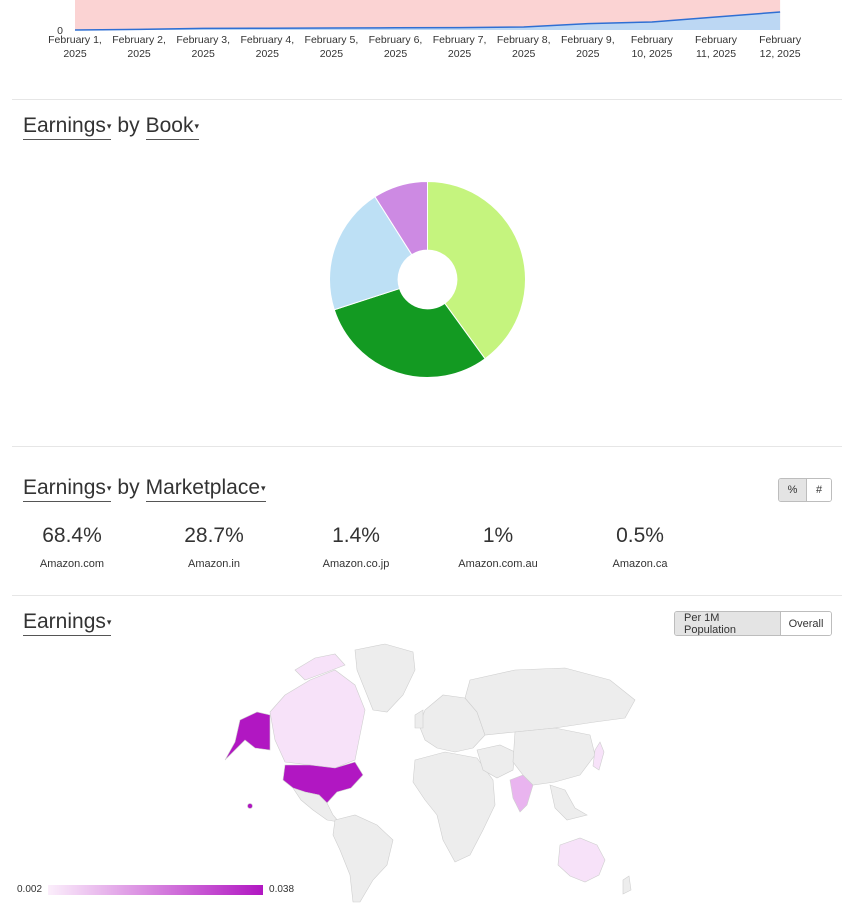 Image resolution: width=848 pixels, height=917 pixels. I want to click on marketplace-percent: 1%, so click(498, 535).